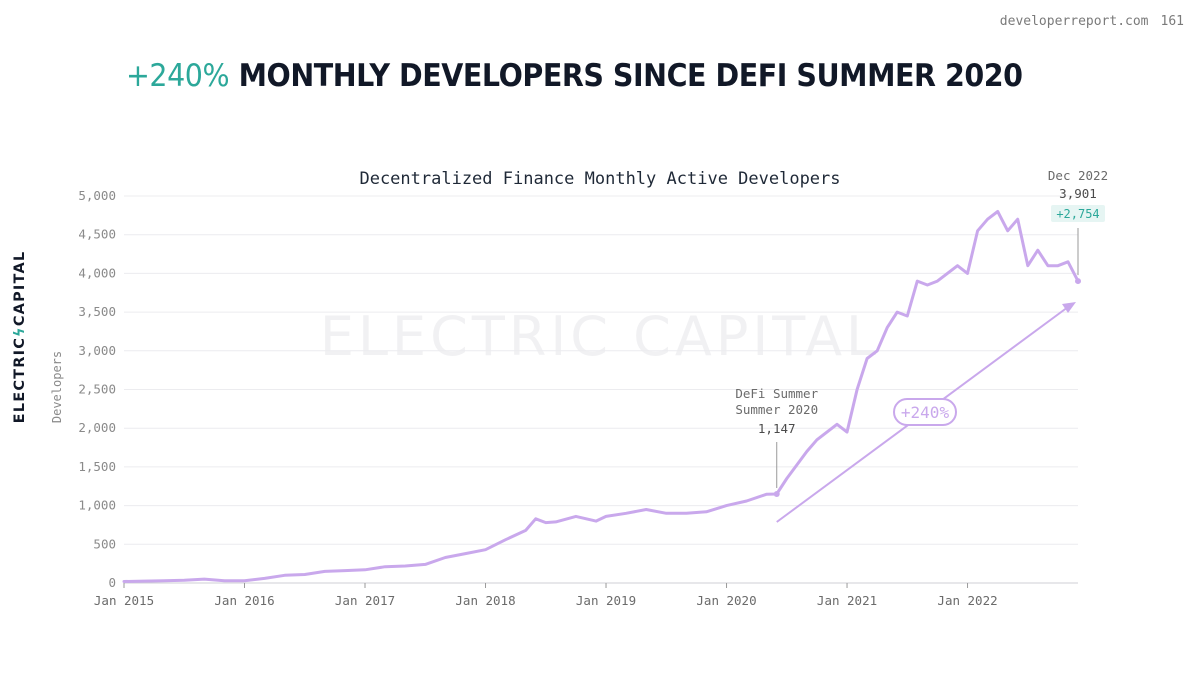 The image size is (1200, 673). I want to click on x-tick-label: Jan 2022, so click(967, 600).